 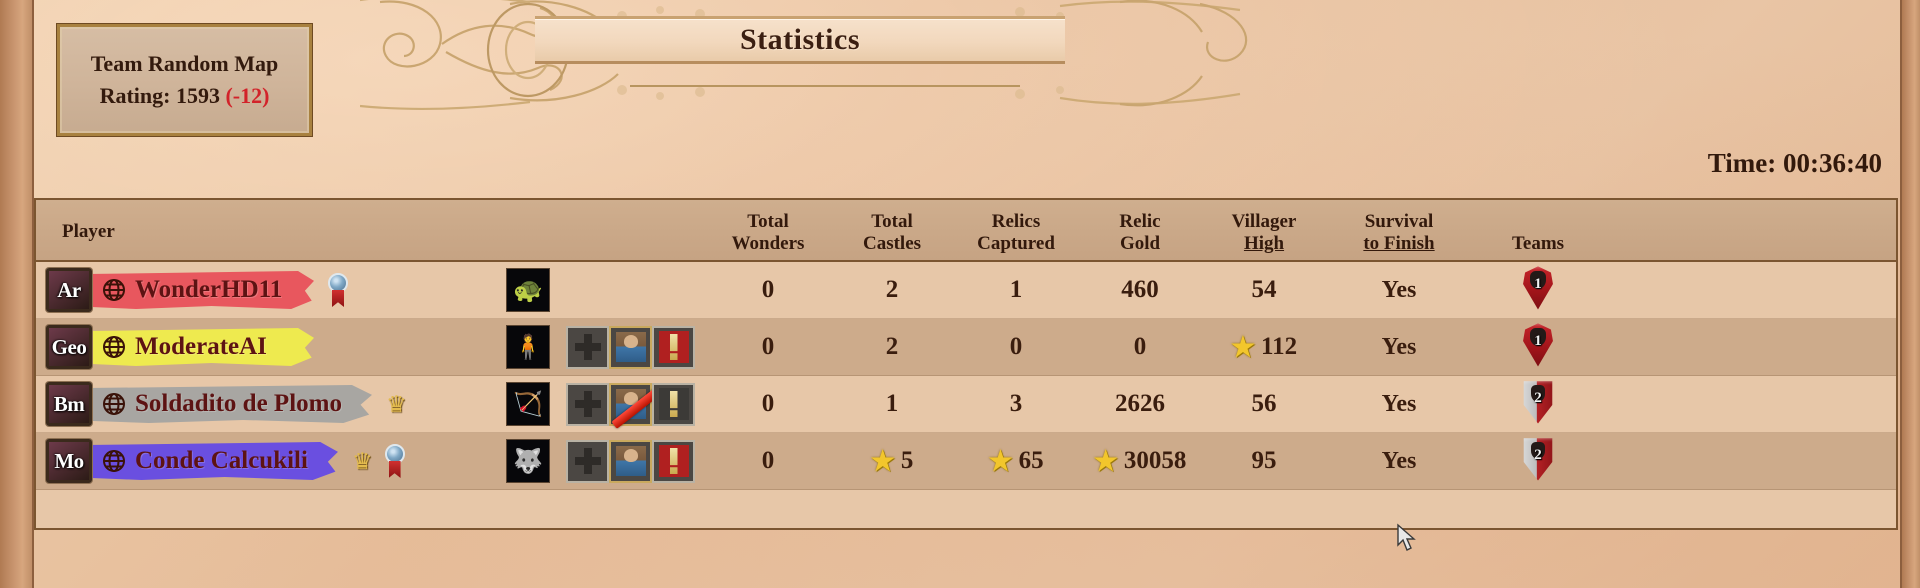 What do you see at coordinates (673, 404) in the screenshot?
I see `tech-flag-grey-icon` at bounding box center [673, 404].